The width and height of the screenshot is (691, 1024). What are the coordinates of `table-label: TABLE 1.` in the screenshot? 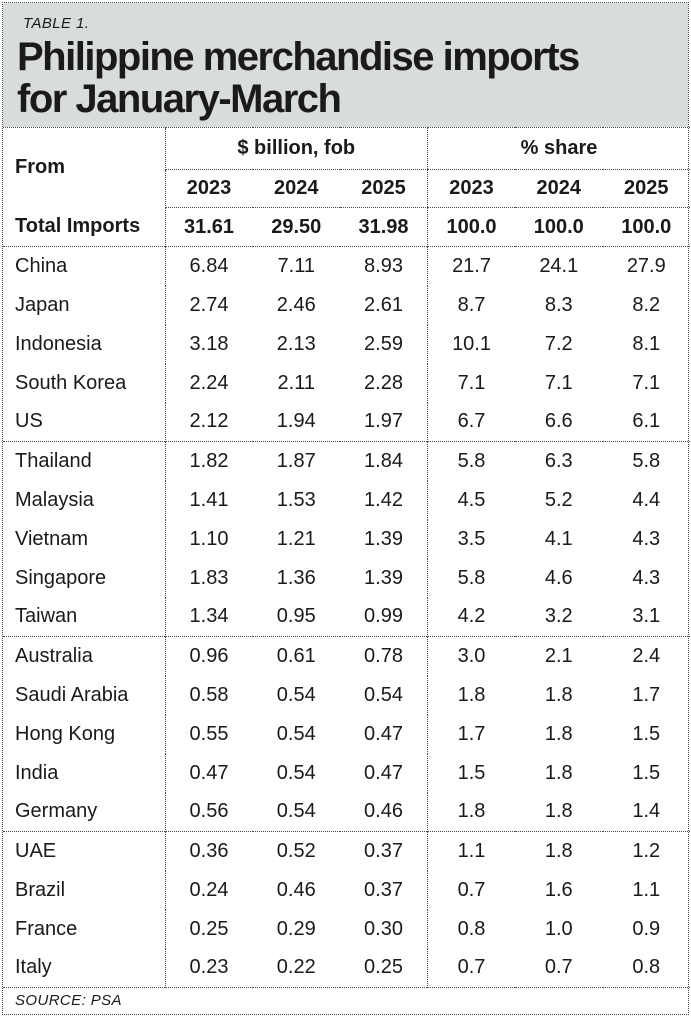 It's located at (56, 23).